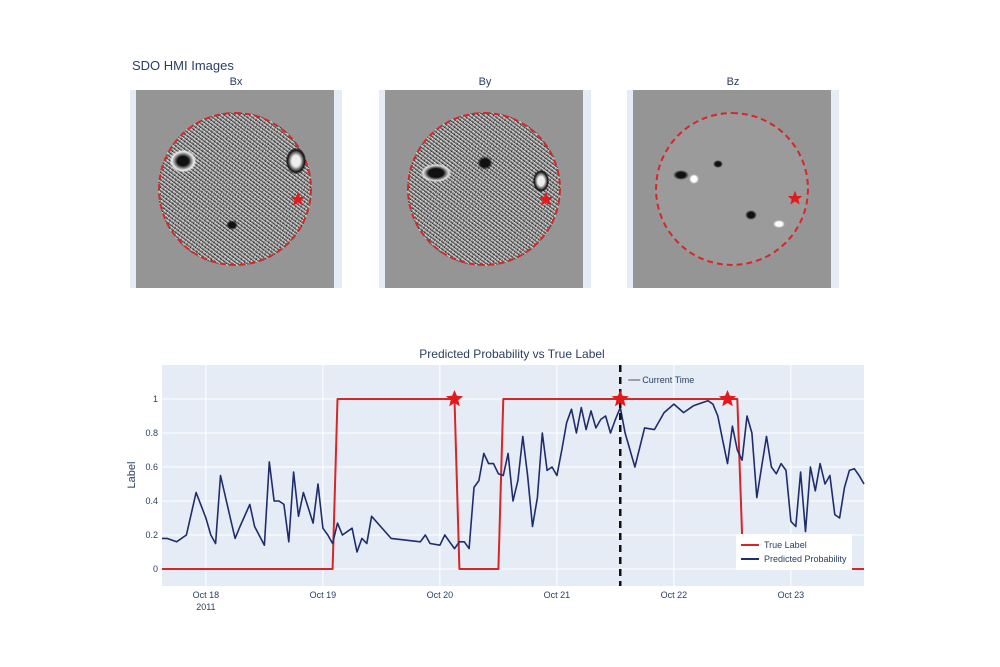 This screenshot has height=667, width=1000. I want to click on y-tick-label: 0.2, so click(151, 535).